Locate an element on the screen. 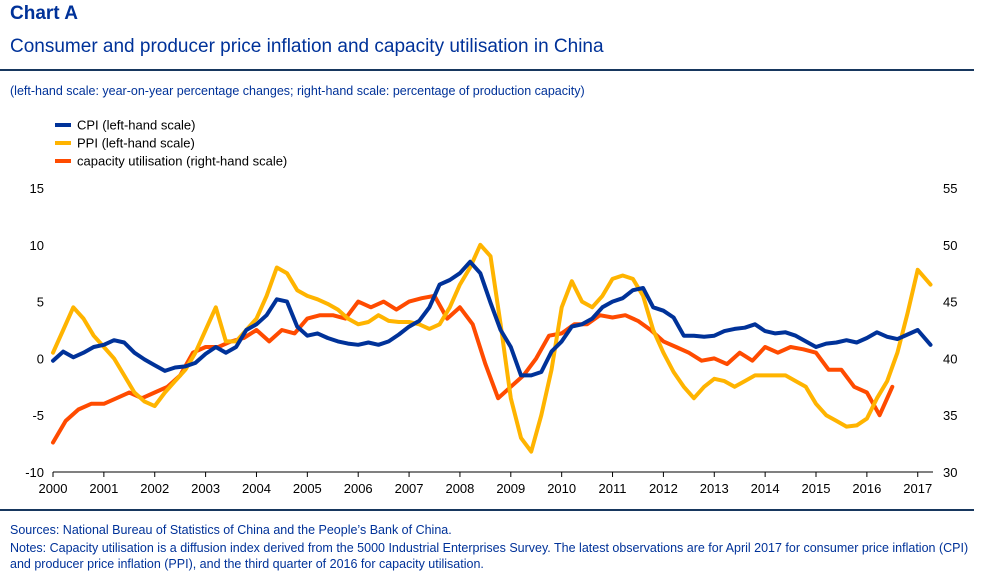 The image size is (984, 580). x-tick-label: 2005 is located at coordinates (307, 488).